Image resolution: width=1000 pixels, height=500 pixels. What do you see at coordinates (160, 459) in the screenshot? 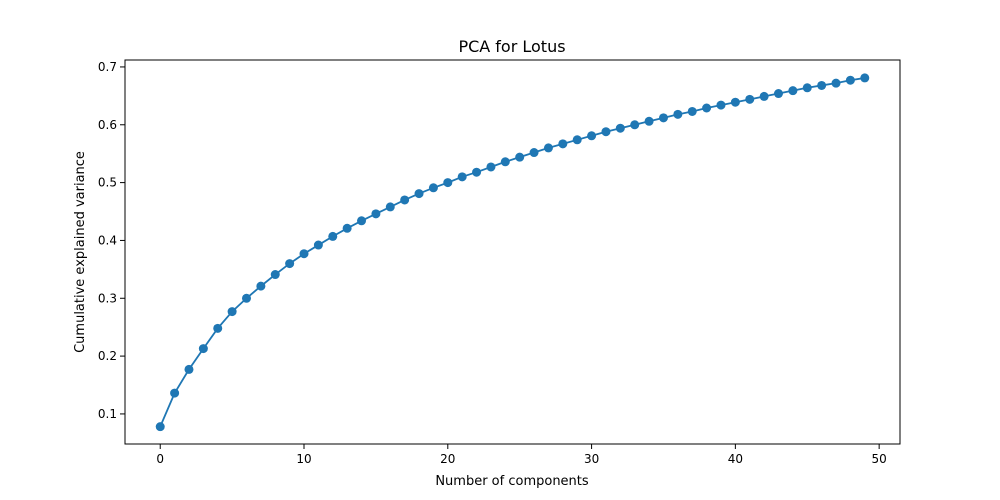
I see `x-tick-label: 0` at bounding box center [160, 459].